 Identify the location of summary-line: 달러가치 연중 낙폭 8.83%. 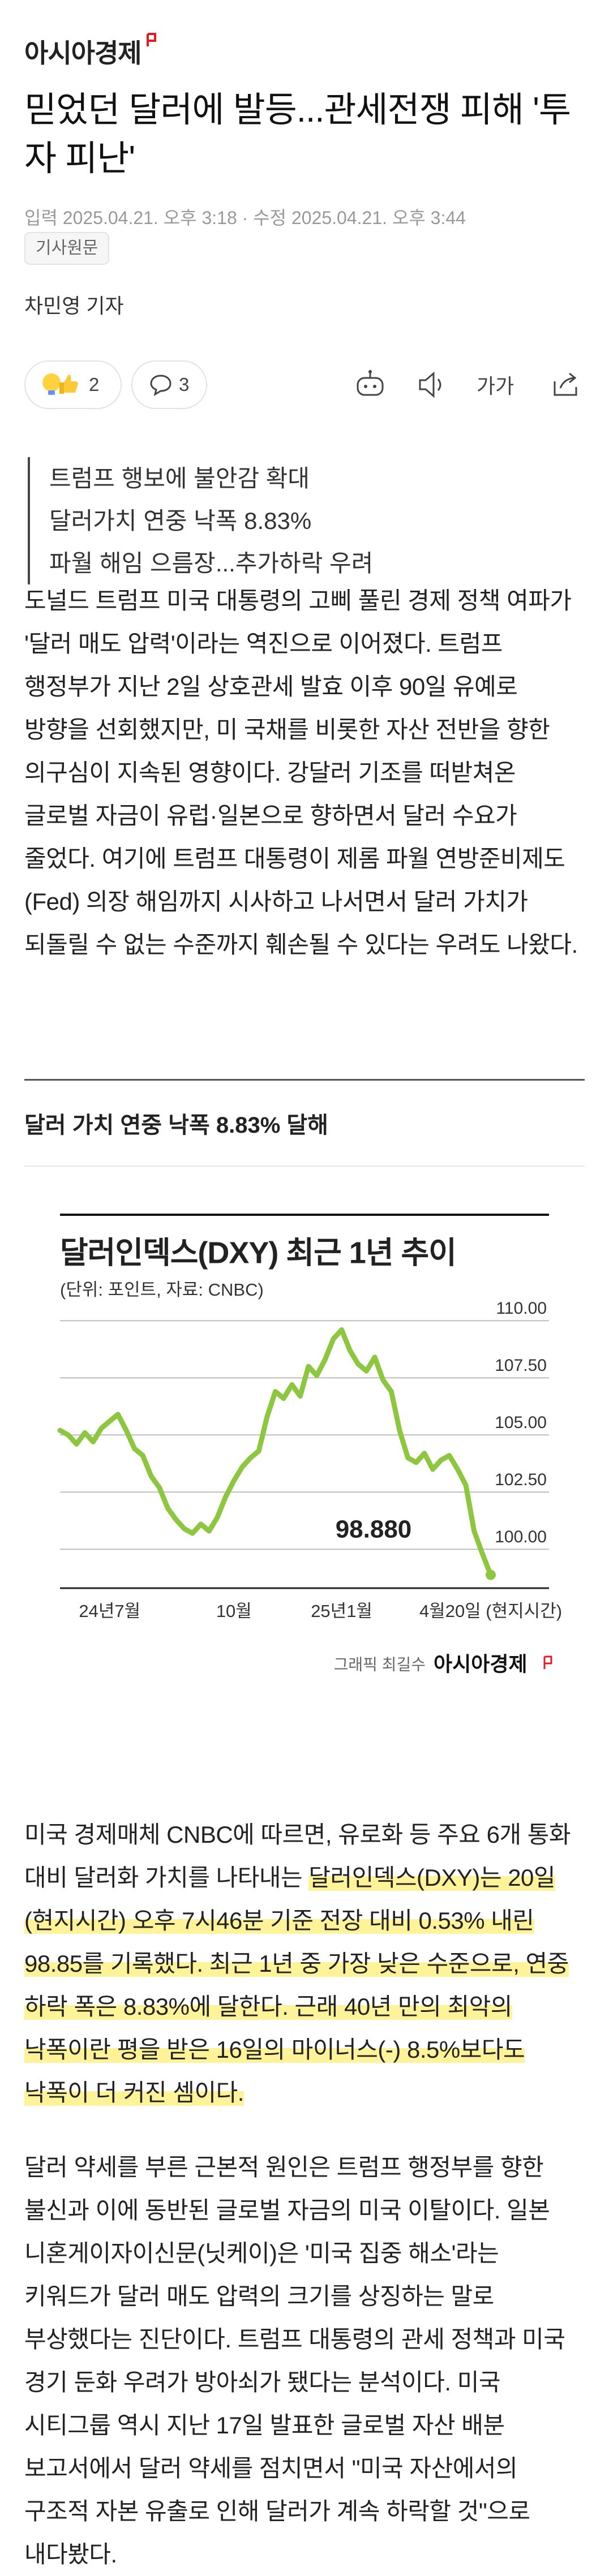
(180, 521).